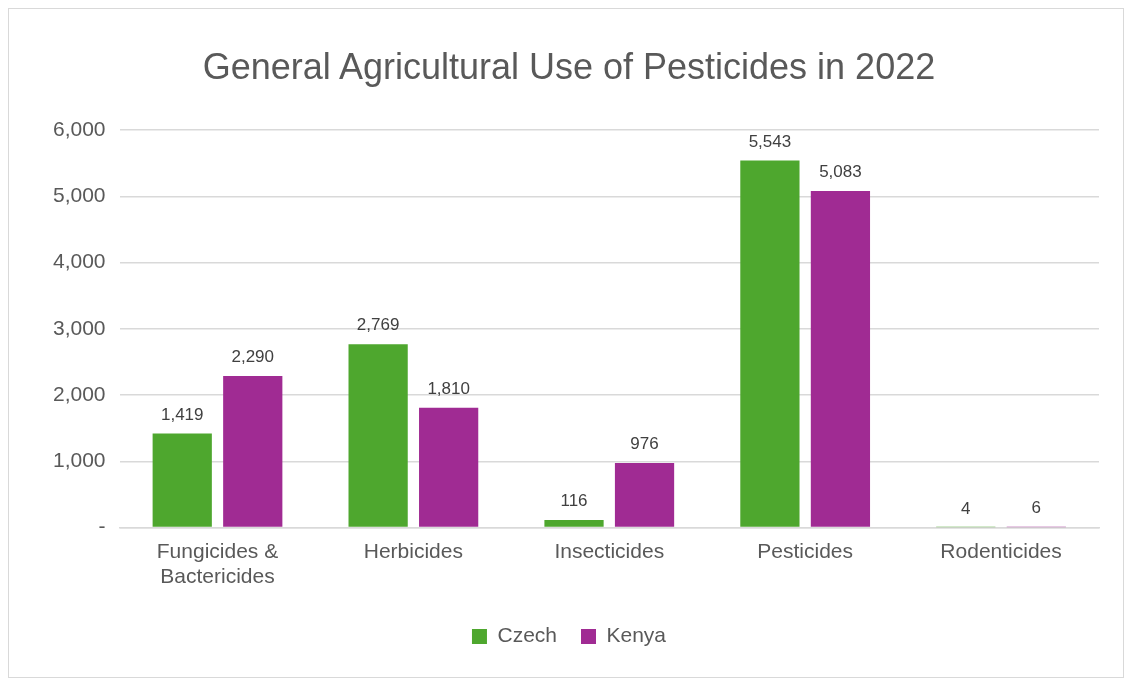 This screenshot has width=1132, height=686. I want to click on data-label: 5,083, so click(840, 172).